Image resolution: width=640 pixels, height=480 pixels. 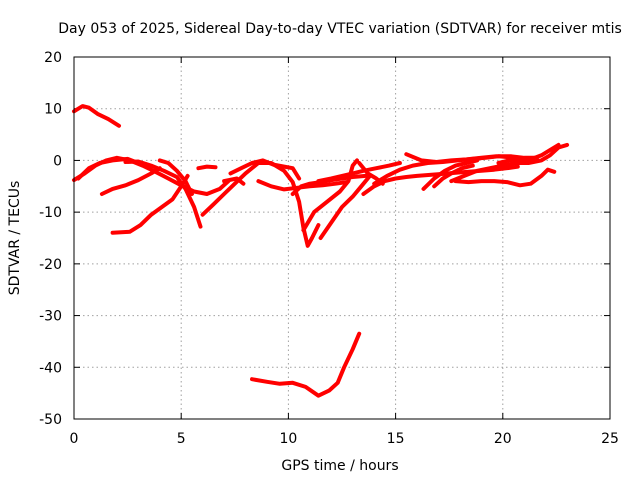 I want to click on y-tick-label: -30, so click(x=50, y=317).